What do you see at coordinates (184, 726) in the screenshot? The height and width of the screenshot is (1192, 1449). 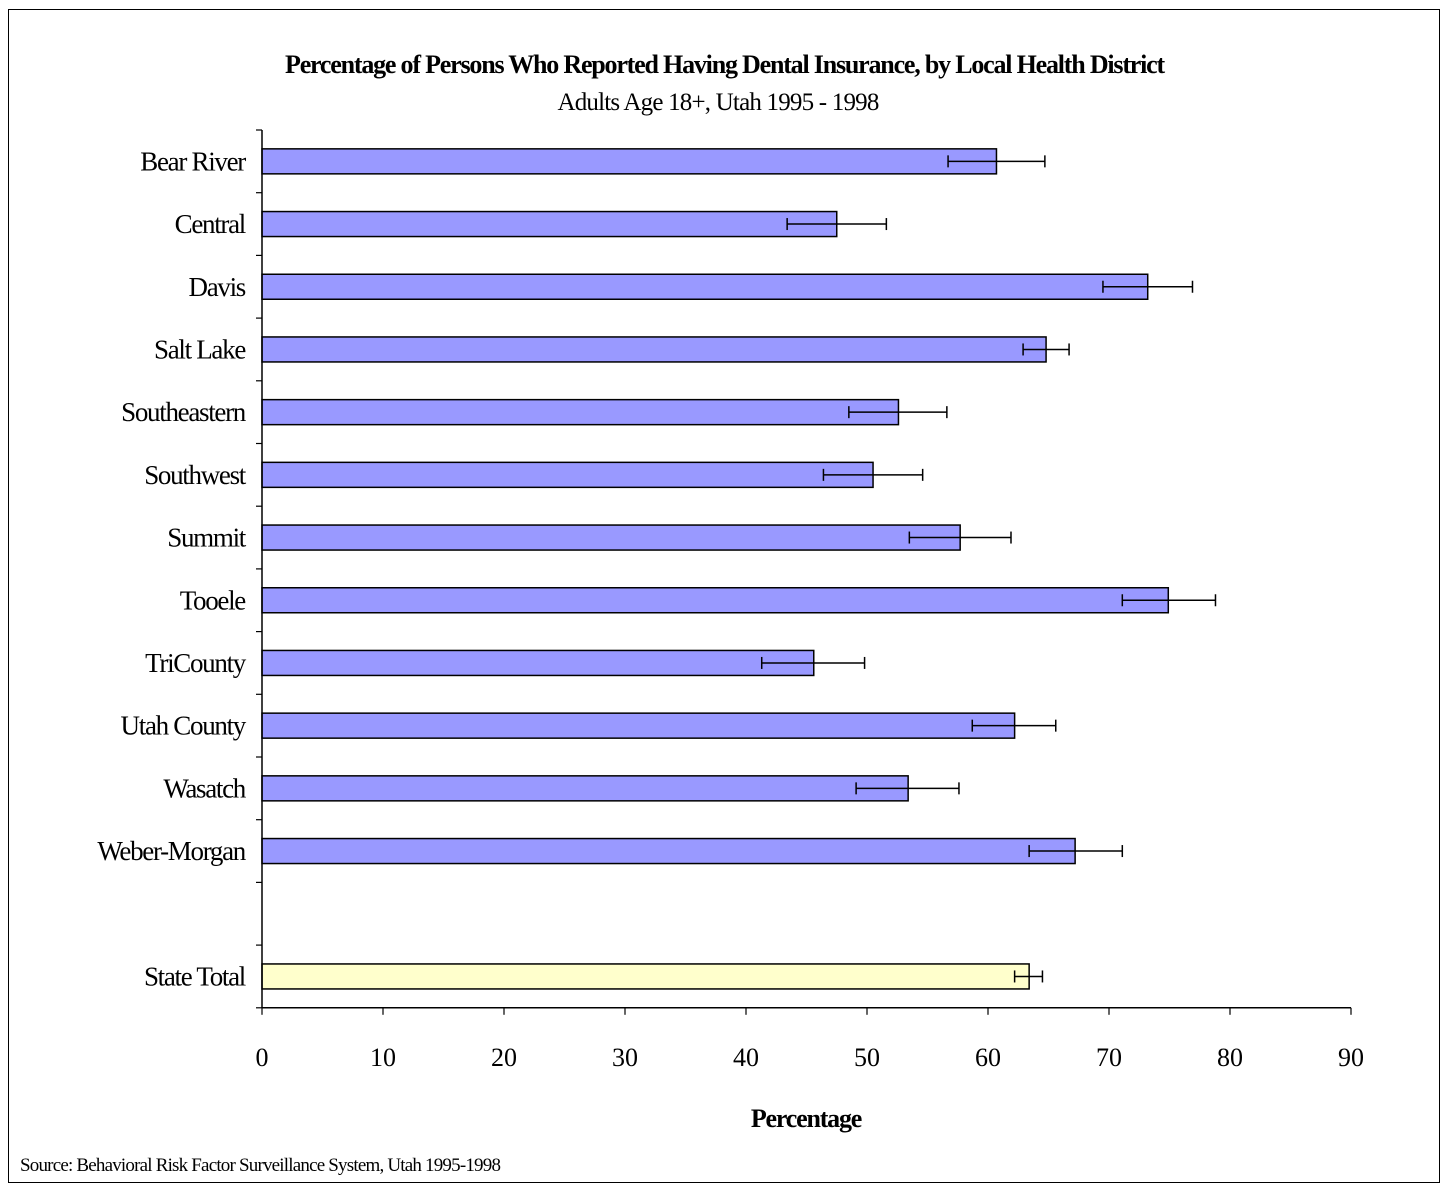 I see `category-label-utah-county: Utah County` at bounding box center [184, 726].